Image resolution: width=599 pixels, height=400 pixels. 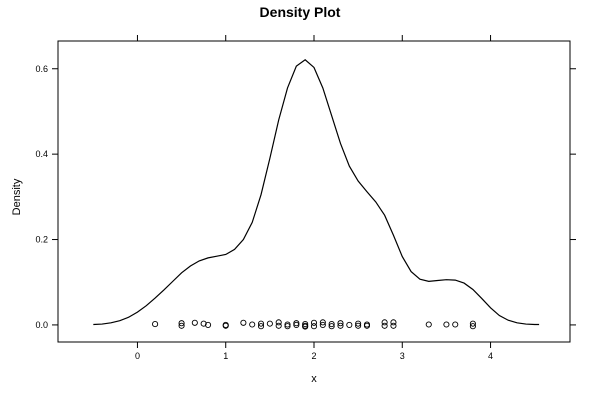 I want to click on x-tick-label: 4, so click(x=490, y=356).